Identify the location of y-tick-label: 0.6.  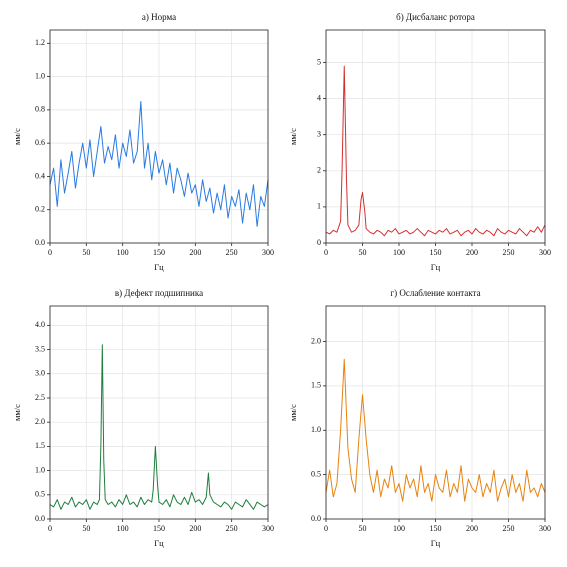
(40, 142).